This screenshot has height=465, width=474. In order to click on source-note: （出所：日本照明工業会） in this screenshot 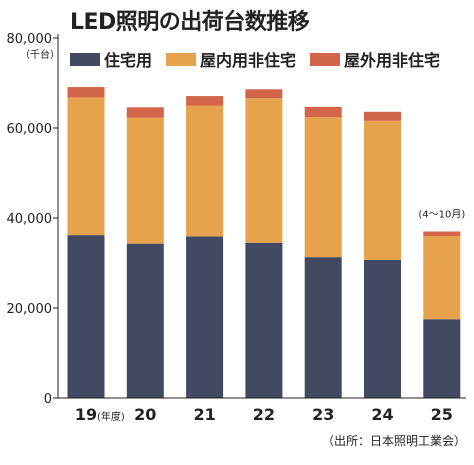, I will do `click(393, 441)`.